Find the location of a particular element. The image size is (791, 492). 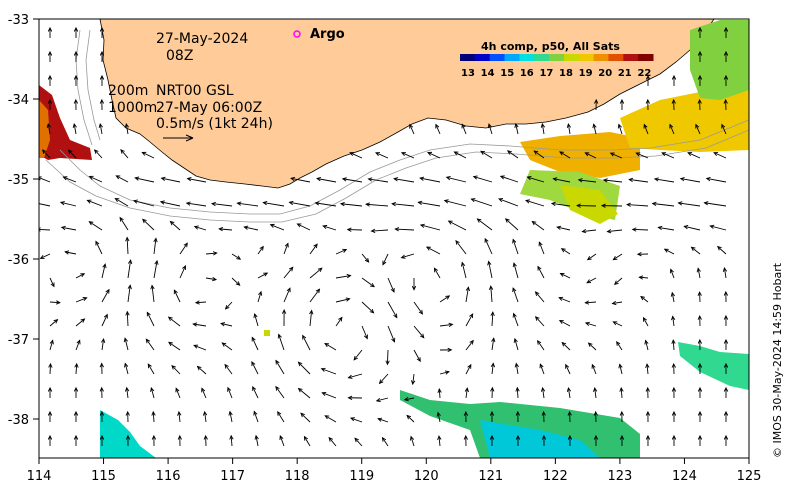

scale-arrow is located at coordinates (178, 138).